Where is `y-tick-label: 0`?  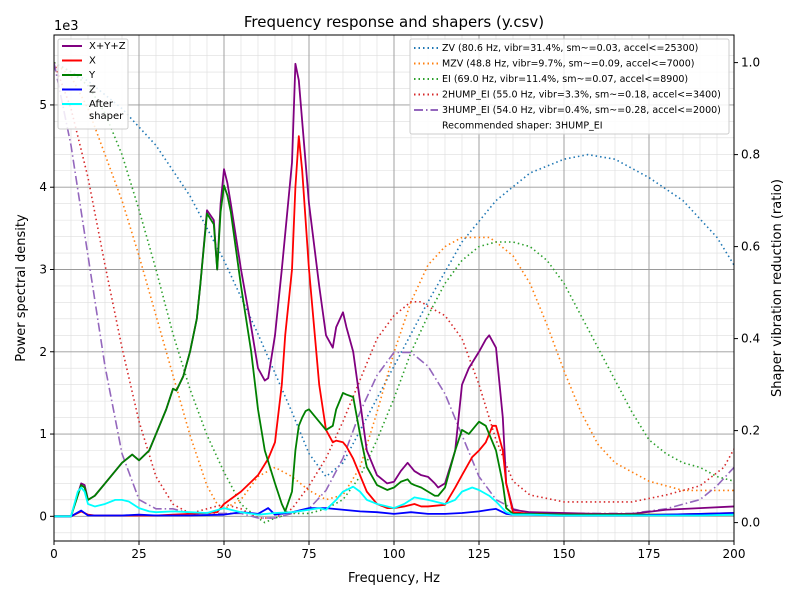
y-tick-label: 0 is located at coordinates (43, 516).